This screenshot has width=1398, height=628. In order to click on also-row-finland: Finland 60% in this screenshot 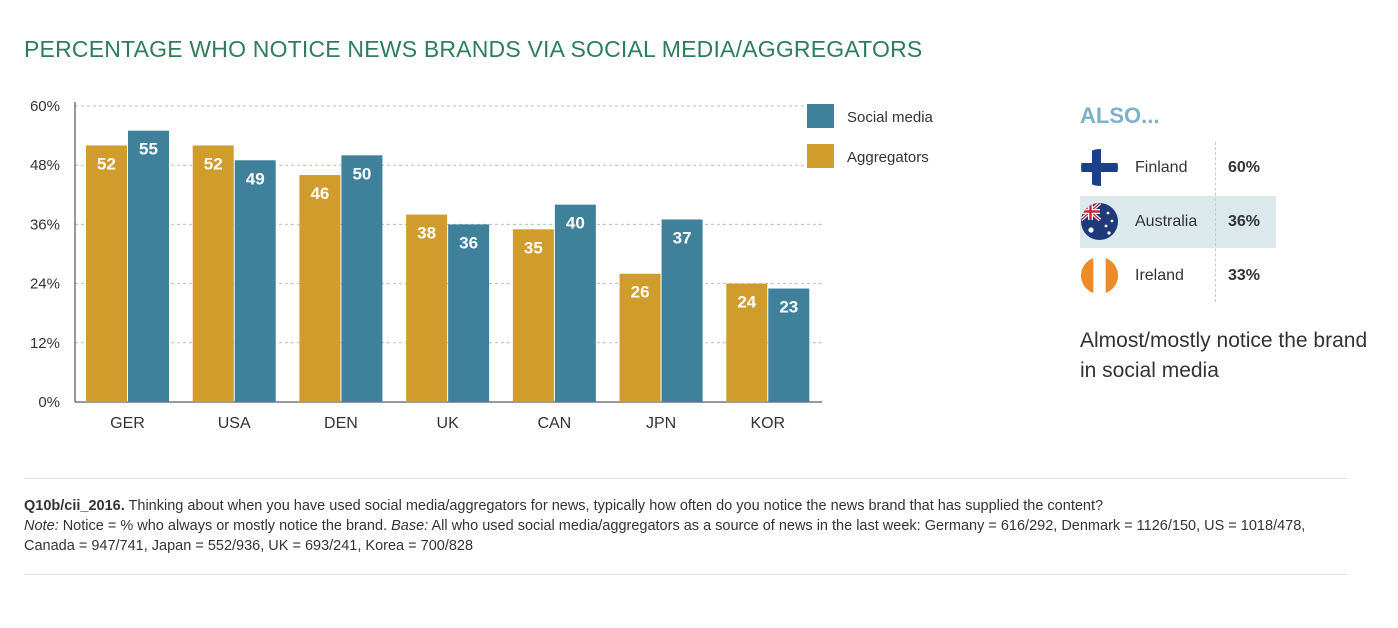, I will do `click(1178, 168)`.